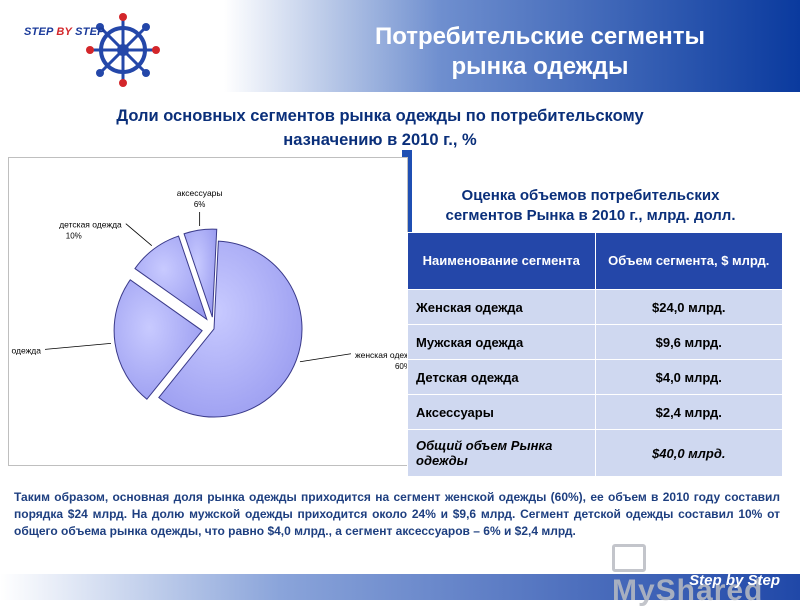  What do you see at coordinates (540, 66) in the screenshot?
I see `page-title-line2: рынка одежды` at bounding box center [540, 66].